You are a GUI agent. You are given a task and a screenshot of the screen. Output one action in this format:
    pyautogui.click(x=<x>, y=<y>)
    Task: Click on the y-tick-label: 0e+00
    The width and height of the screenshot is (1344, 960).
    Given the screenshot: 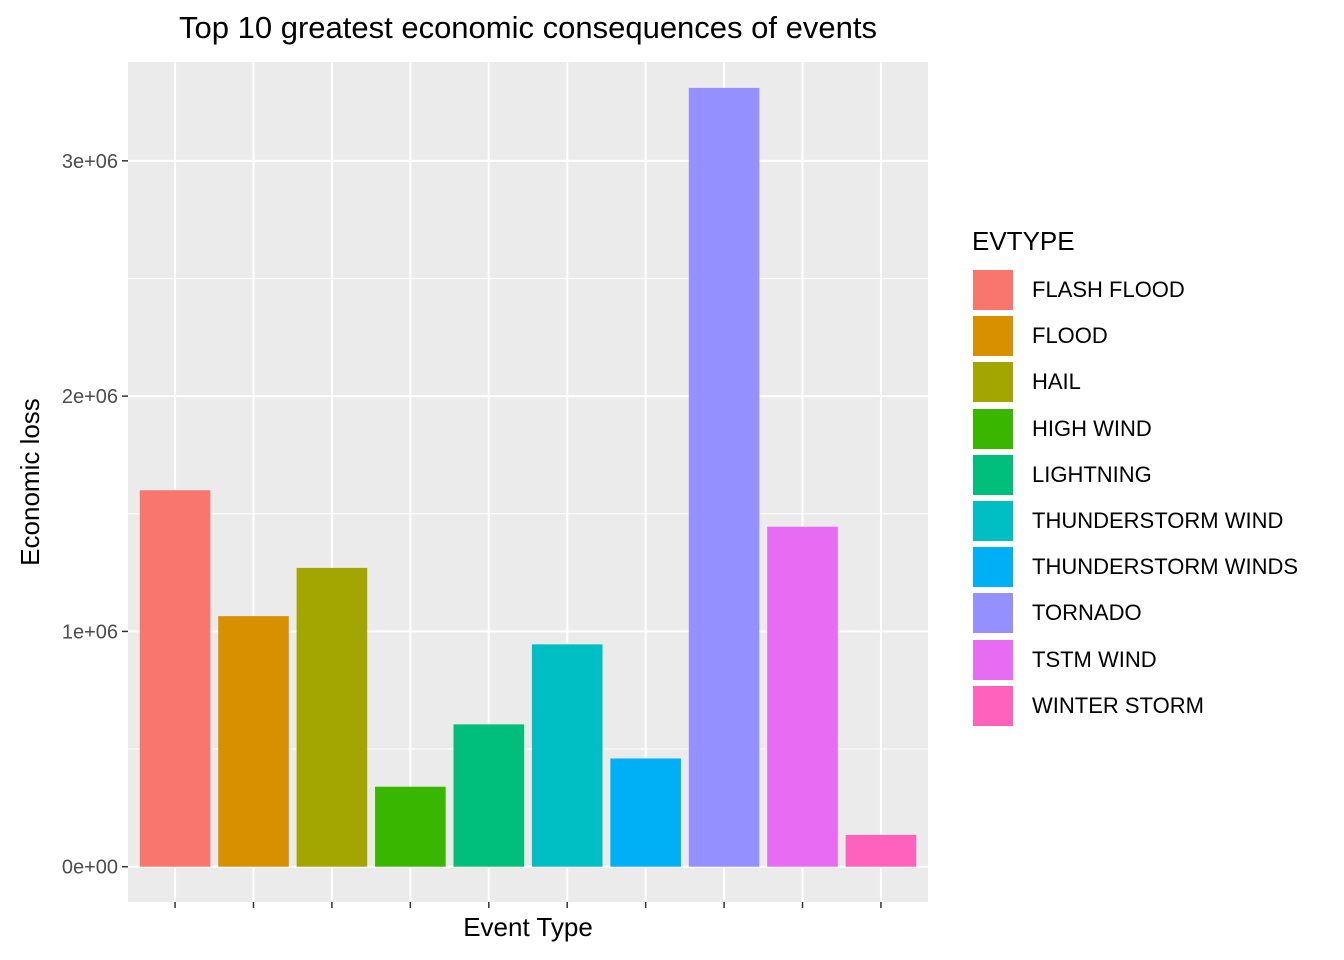 What is the action you would take?
    pyautogui.click(x=90, y=868)
    